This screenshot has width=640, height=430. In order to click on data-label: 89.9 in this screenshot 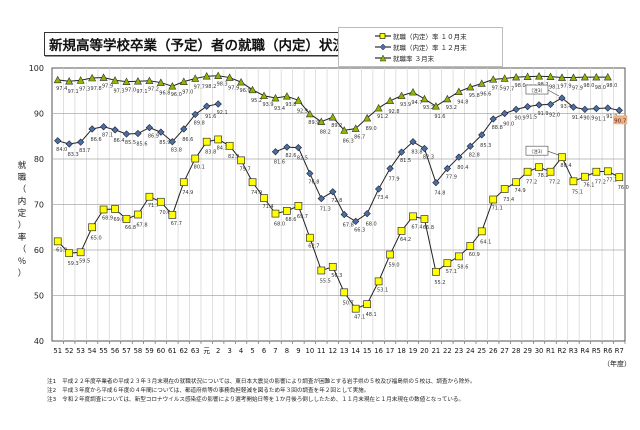, I will do `click(313, 123)`.